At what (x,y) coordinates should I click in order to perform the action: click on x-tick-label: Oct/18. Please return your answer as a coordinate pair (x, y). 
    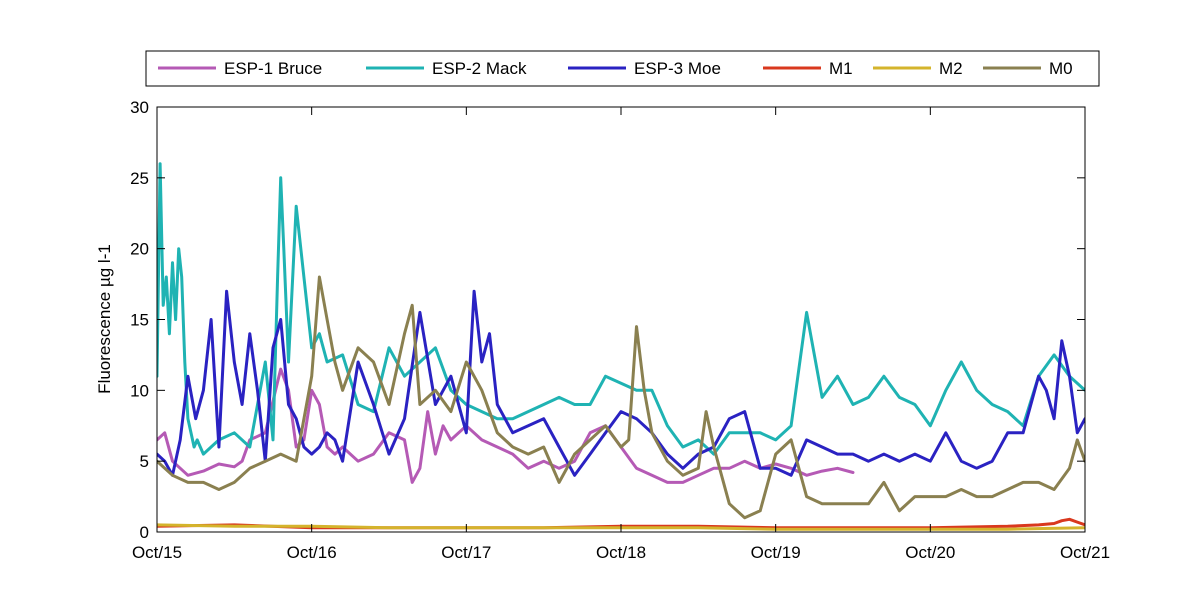
    Looking at the image, I should click on (621, 552).